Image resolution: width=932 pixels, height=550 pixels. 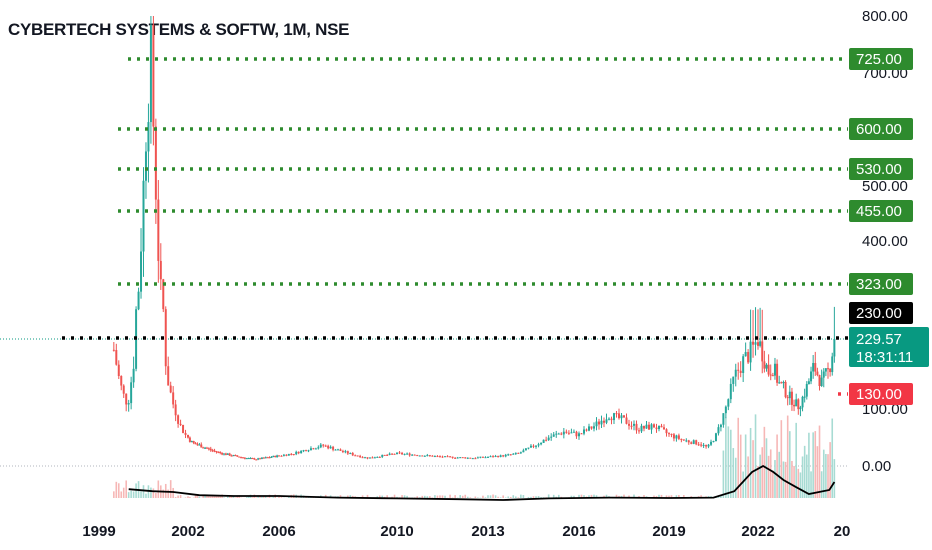 I want to click on level-tag-label: 455.00, so click(x=879, y=211).